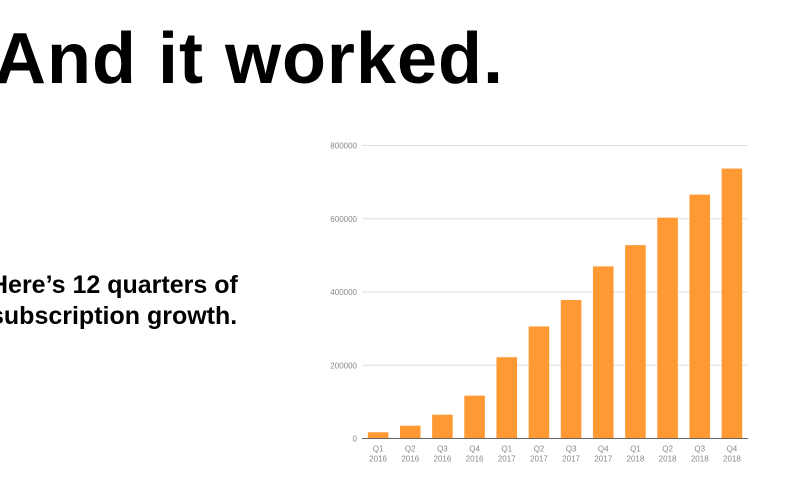 The width and height of the screenshot is (800, 500). What do you see at coordinates (343, 146) in the screenshot?
I see `y-tick-label: 800000` at bounding box center [343, 146].